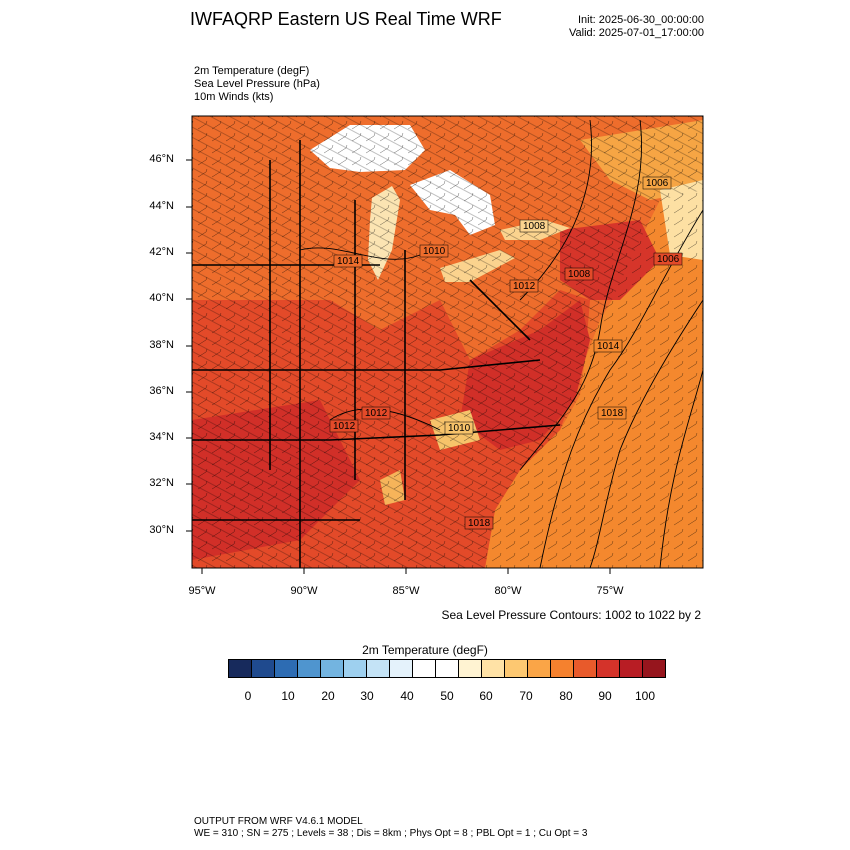 This screenshot has width=850, height=850. Describe the element at coordinates (425, 650) in the screenshot. I see `colorbar-title: 2m Temperature (degF)` at that location.